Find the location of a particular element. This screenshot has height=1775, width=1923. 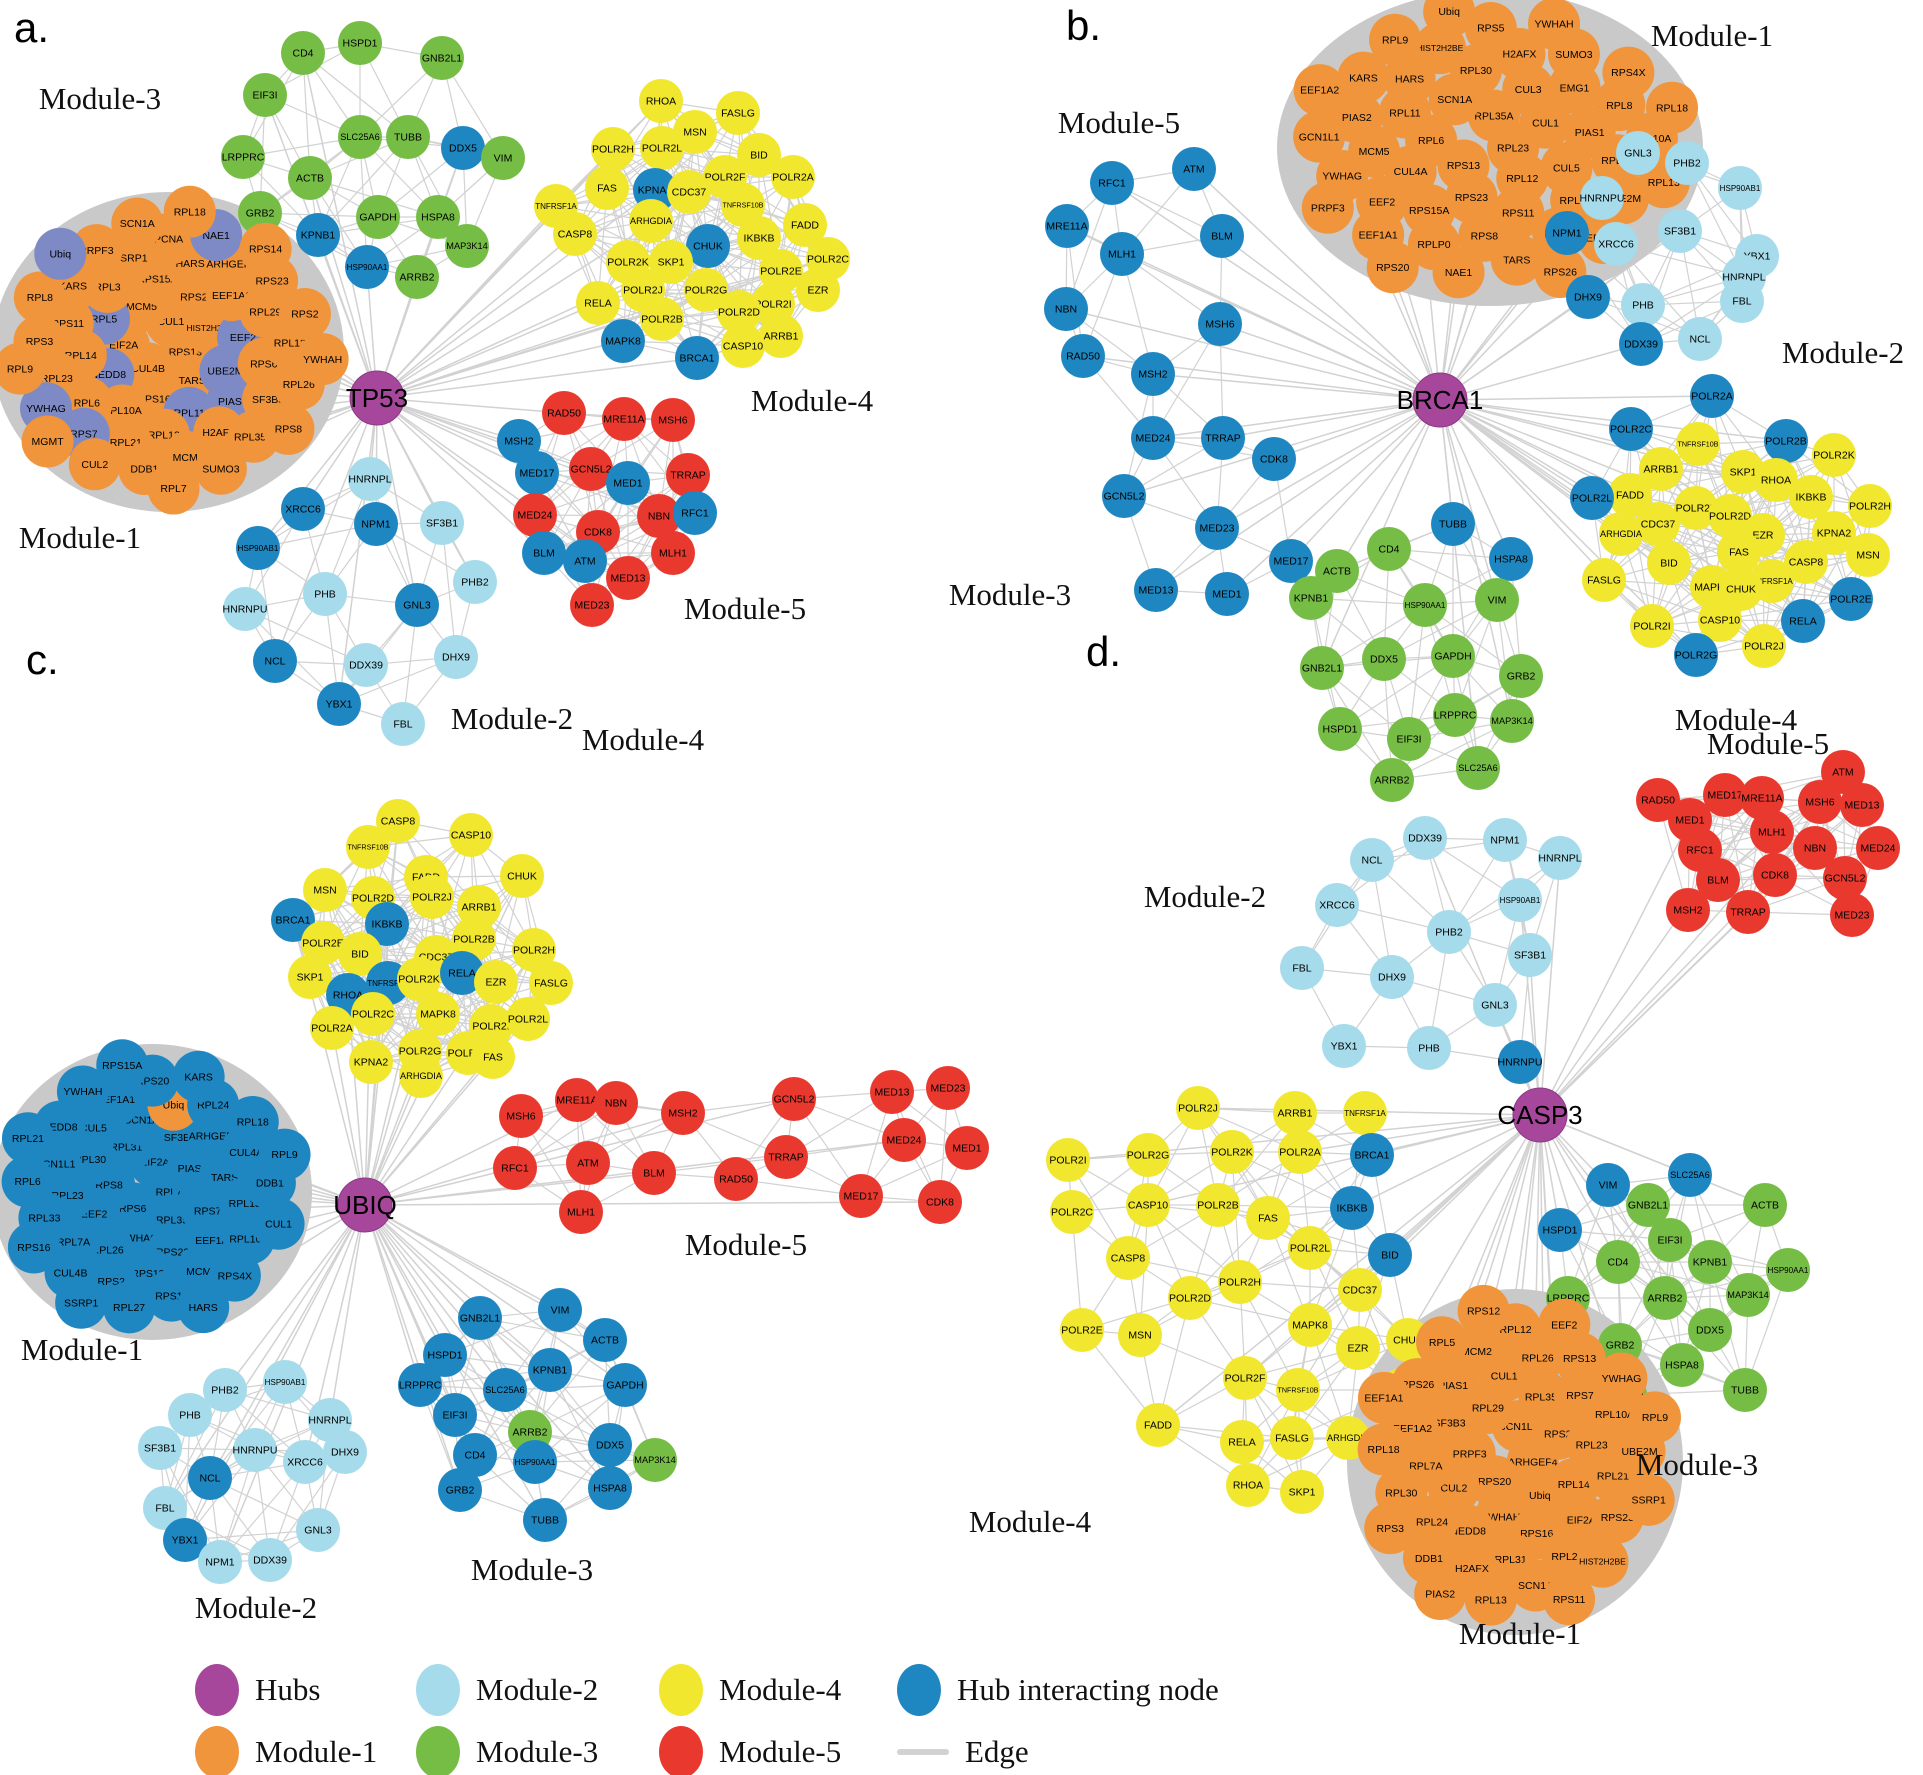

node-label: RPL10A is located at coordinates (1614, 1415).